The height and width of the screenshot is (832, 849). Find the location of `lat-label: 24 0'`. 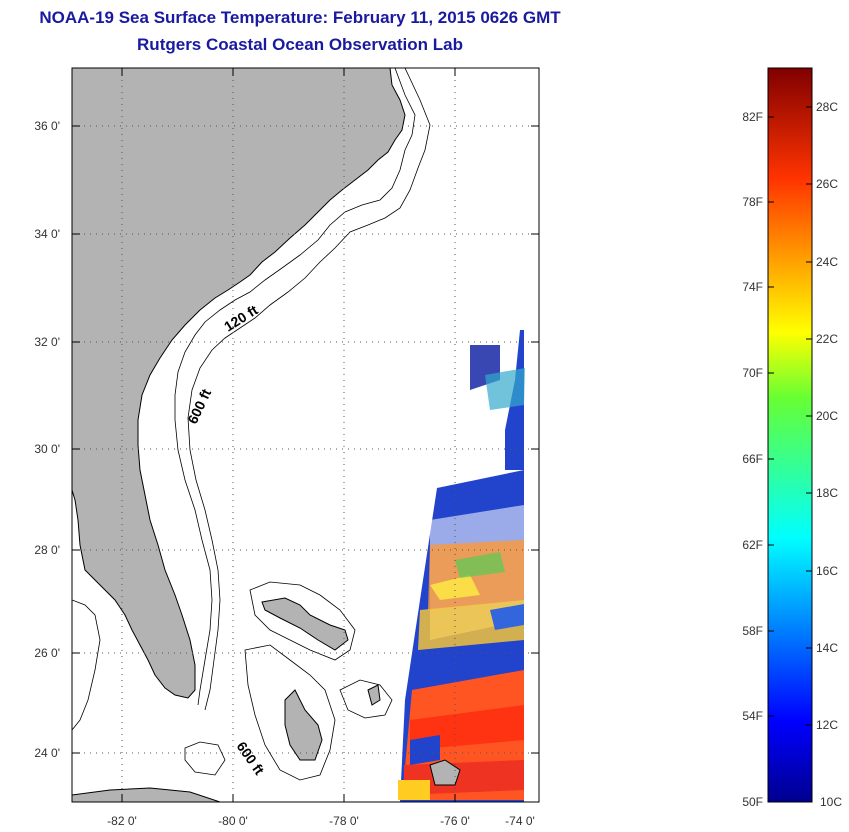

lat-label: 24 0' is located at coordinates (47, 753).